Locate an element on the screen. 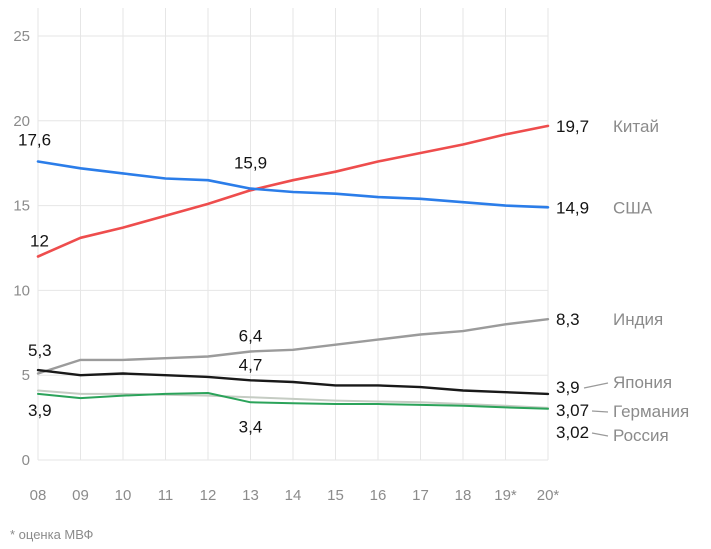 The width and height of the screenshot is (711, 549). x-axis-tick-label: 12 is located at coordinates (208, 495).